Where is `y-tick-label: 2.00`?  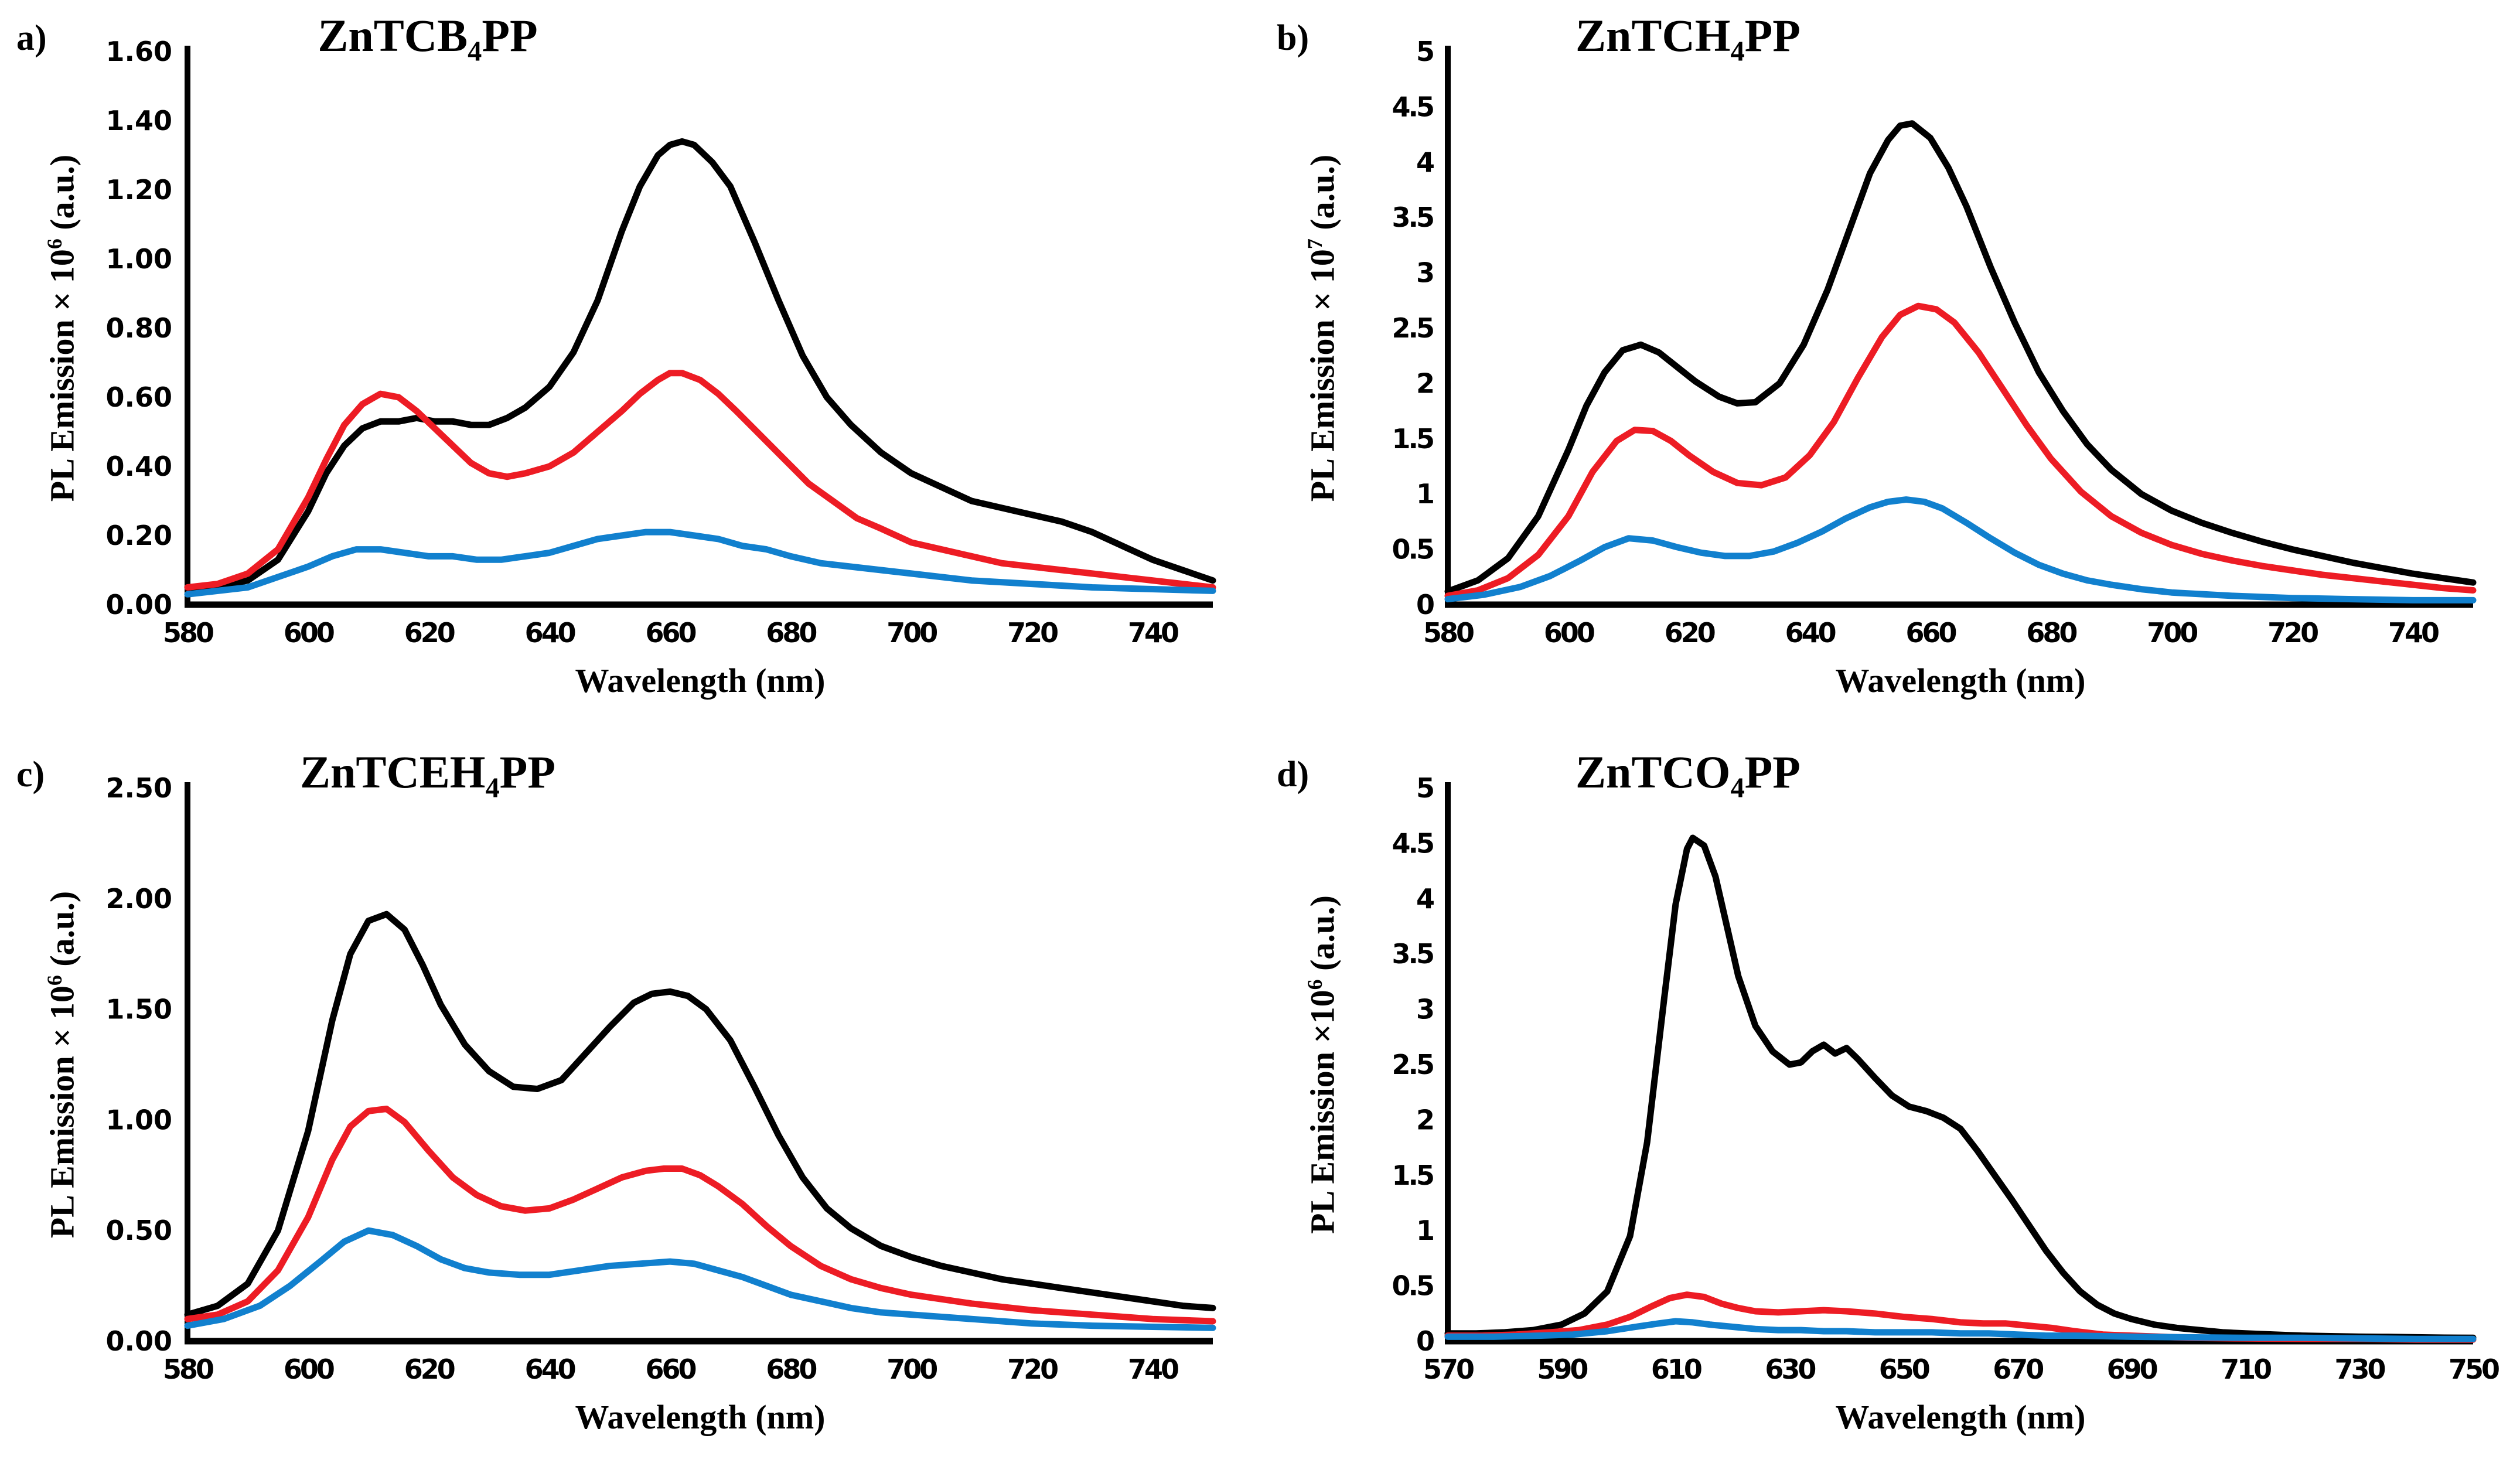 y-tick-label: 2.00 is located at coordinates (139, 899).